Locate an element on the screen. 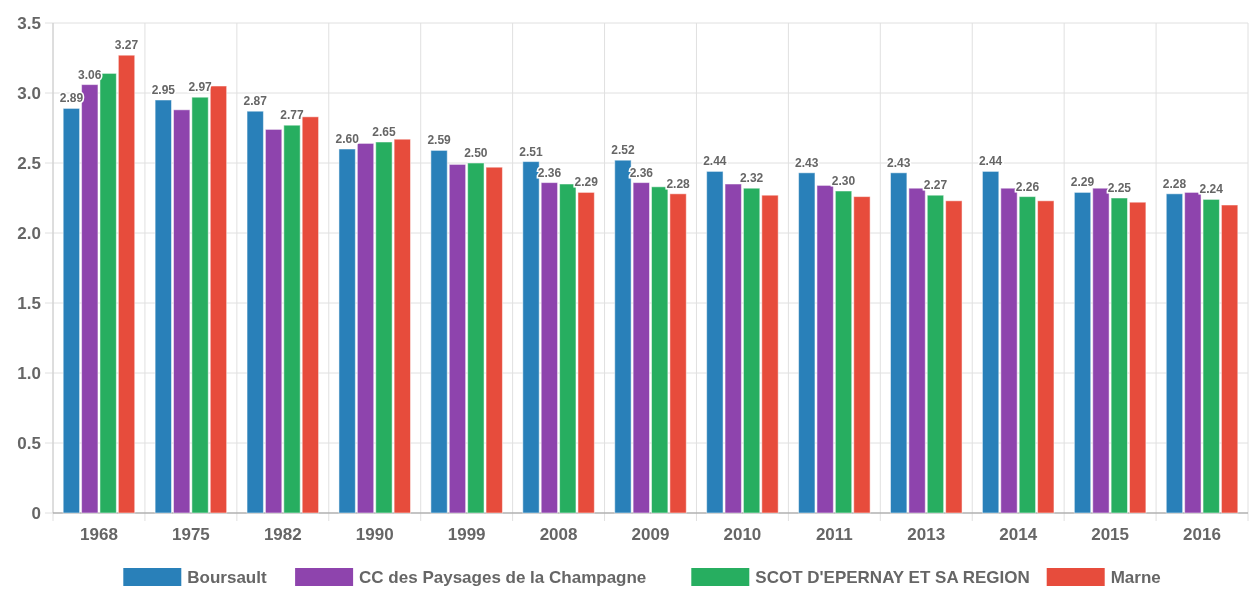 The image size is (1250, 589). x-tick-label: 1982 is located at coordinates (282, 534).